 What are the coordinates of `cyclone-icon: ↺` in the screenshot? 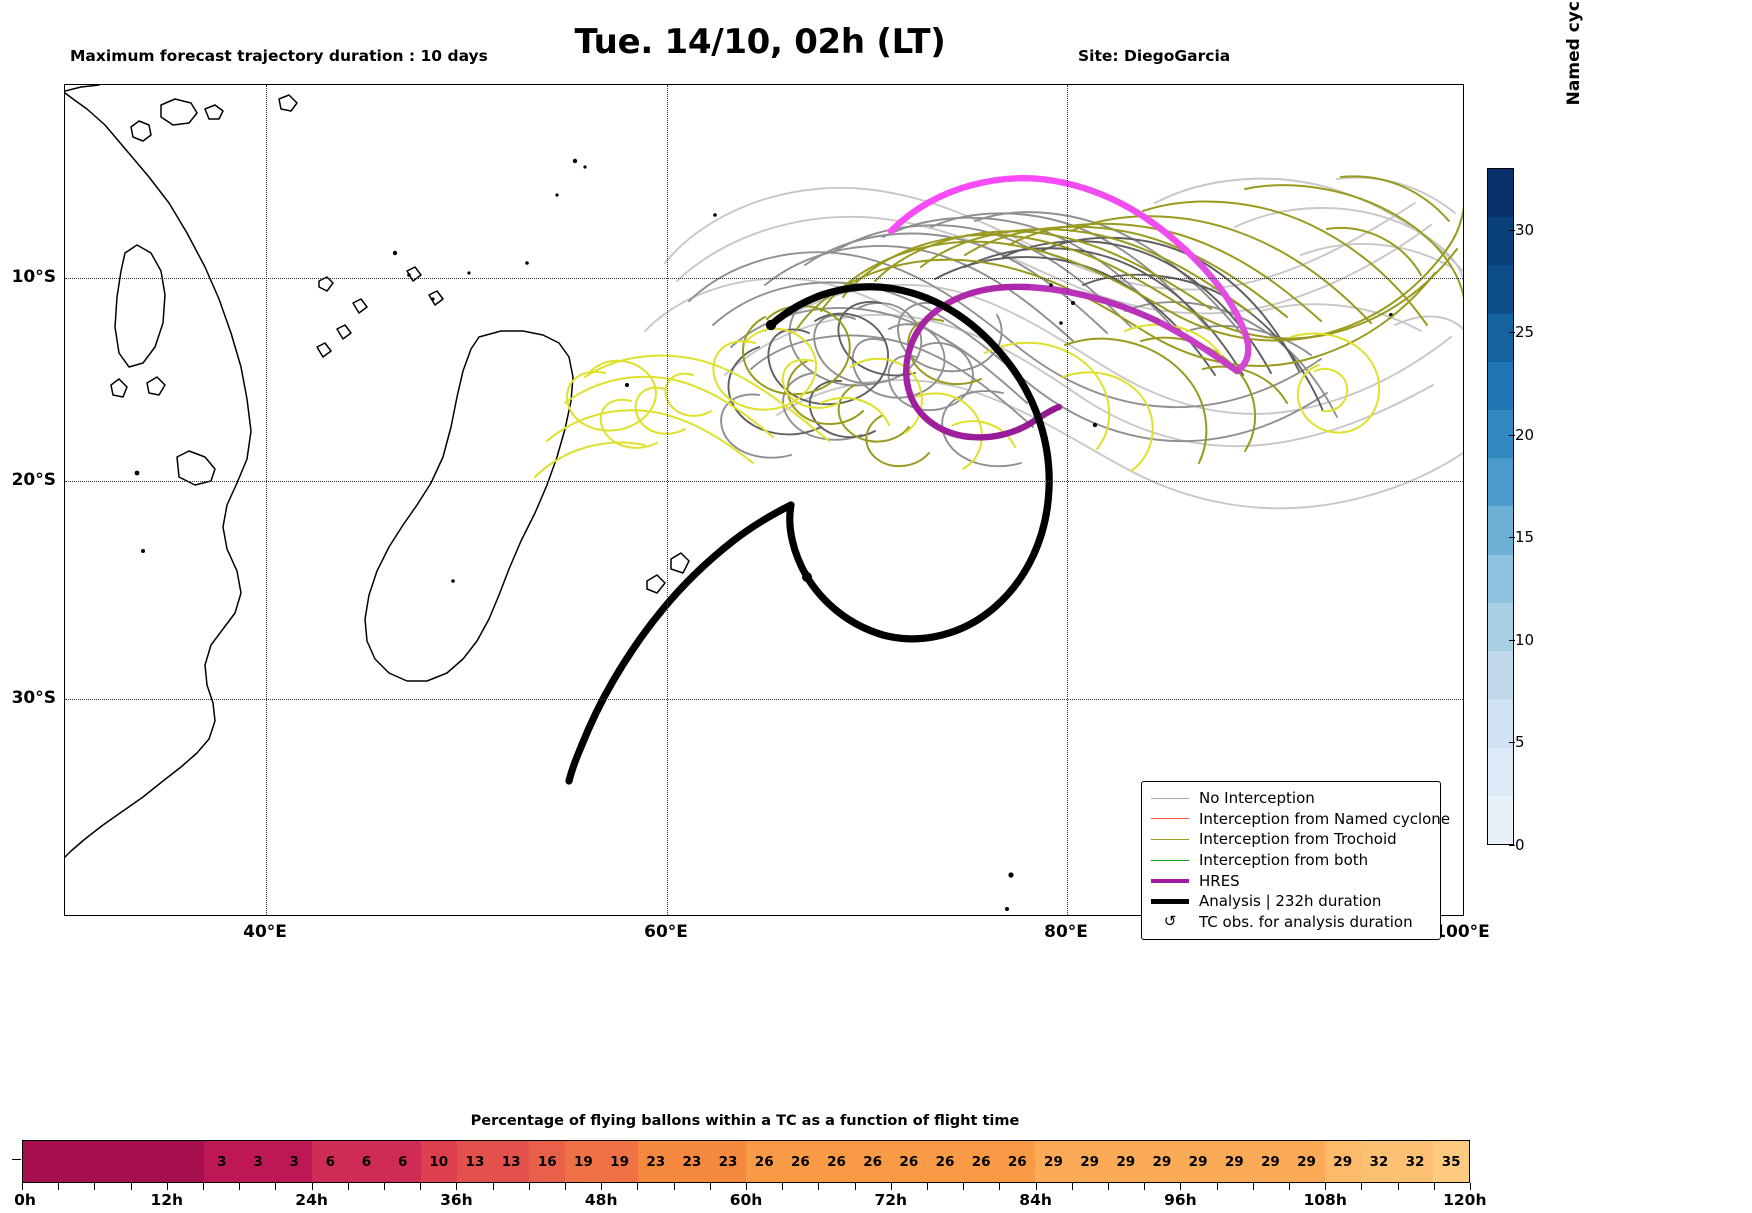 It's located at (1170, 921).